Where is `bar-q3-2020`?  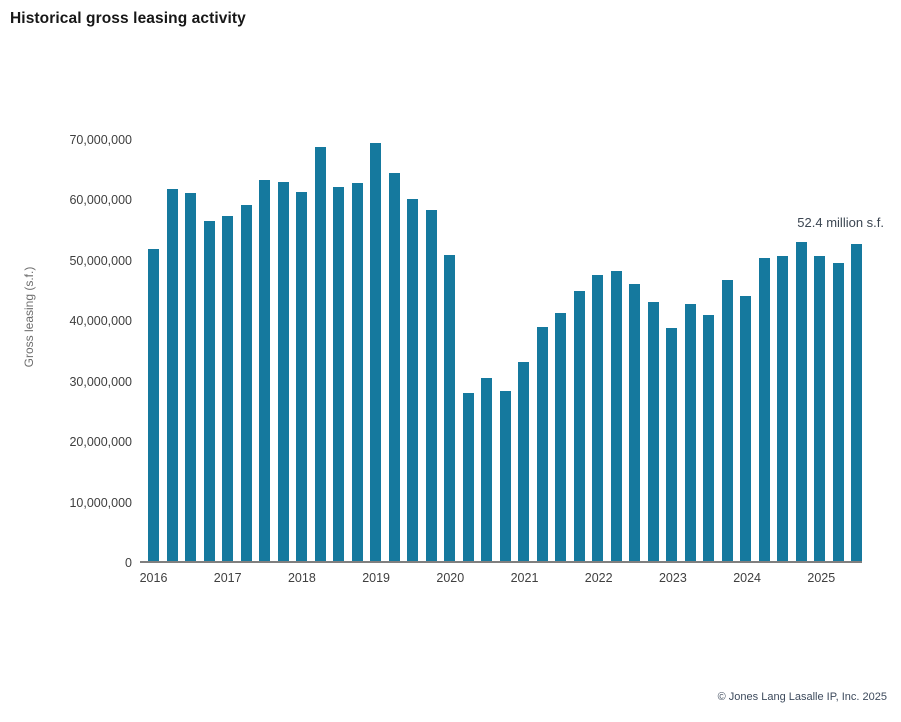
bar-q3-2020 is located at coordinates (487, 469).